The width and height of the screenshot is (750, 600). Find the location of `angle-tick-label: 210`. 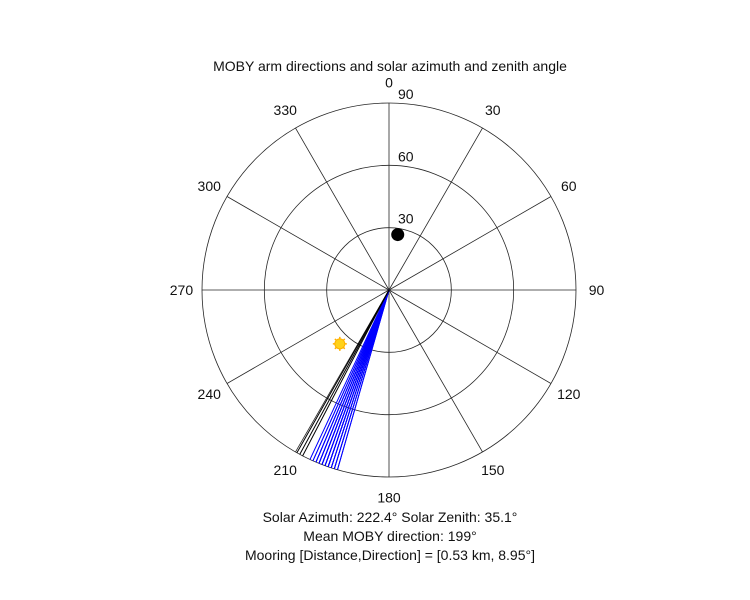

angle-tick-label: 210 is located at coordinates (286, 470).